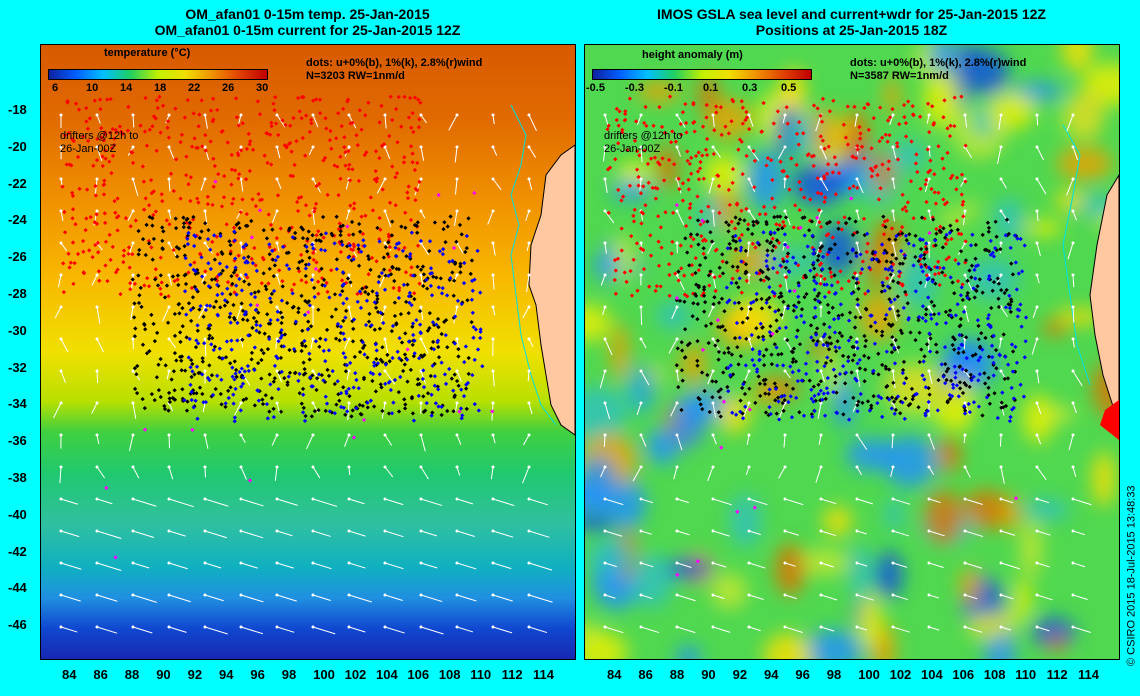 The width and height of the screenshot is (1140, 696). Describe the element at coordinates (69, 674) in the screenshot. I see `longitude-tick-label: 84` at that location.